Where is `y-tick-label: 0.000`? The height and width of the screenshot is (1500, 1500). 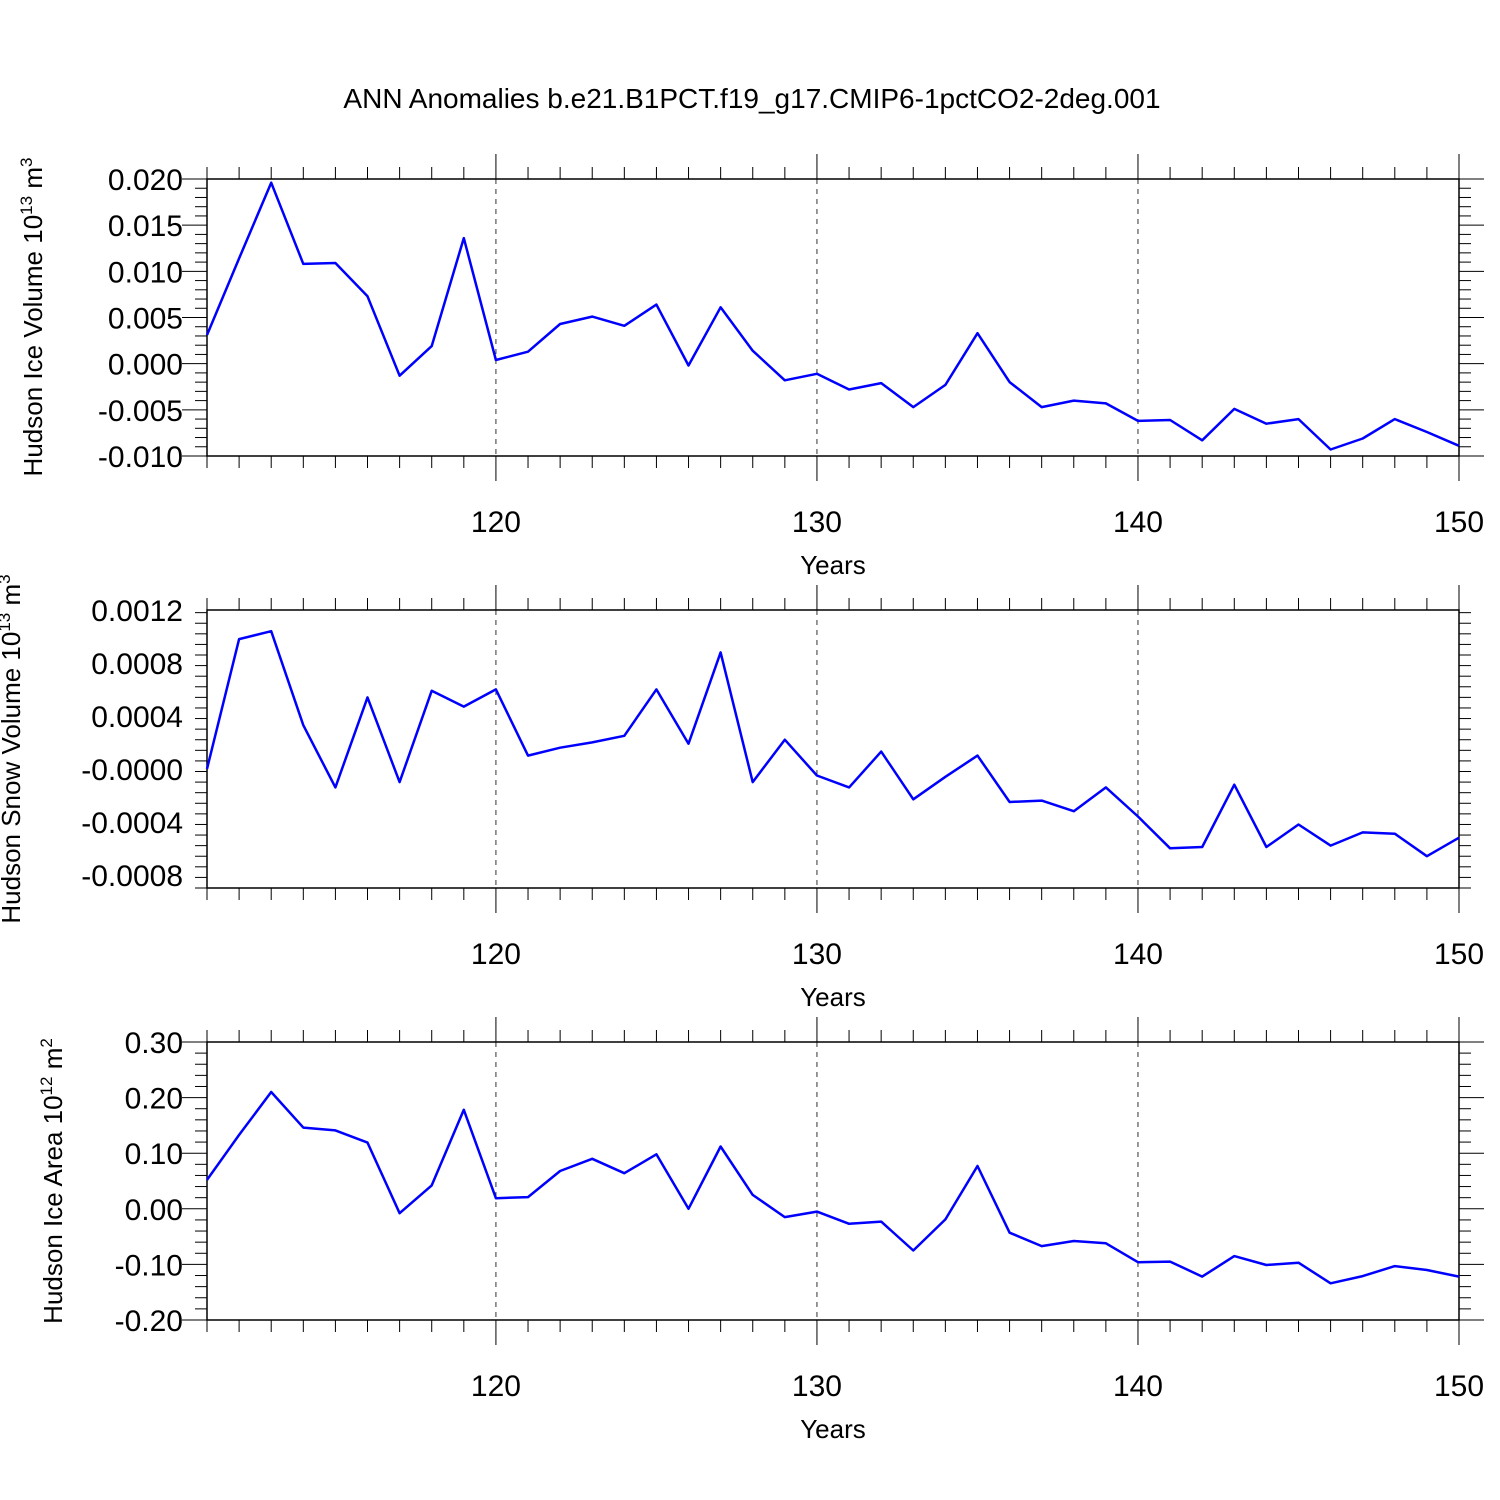 y-tick-label: 0.000 is located at coordinates (145, 365).